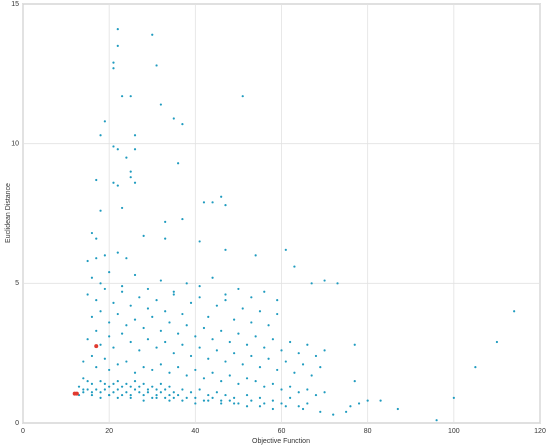  What do you see at coordinates (195, 431) in the screenshot?
I see `x-tick-label: 40` at bounding box center [195, 431].